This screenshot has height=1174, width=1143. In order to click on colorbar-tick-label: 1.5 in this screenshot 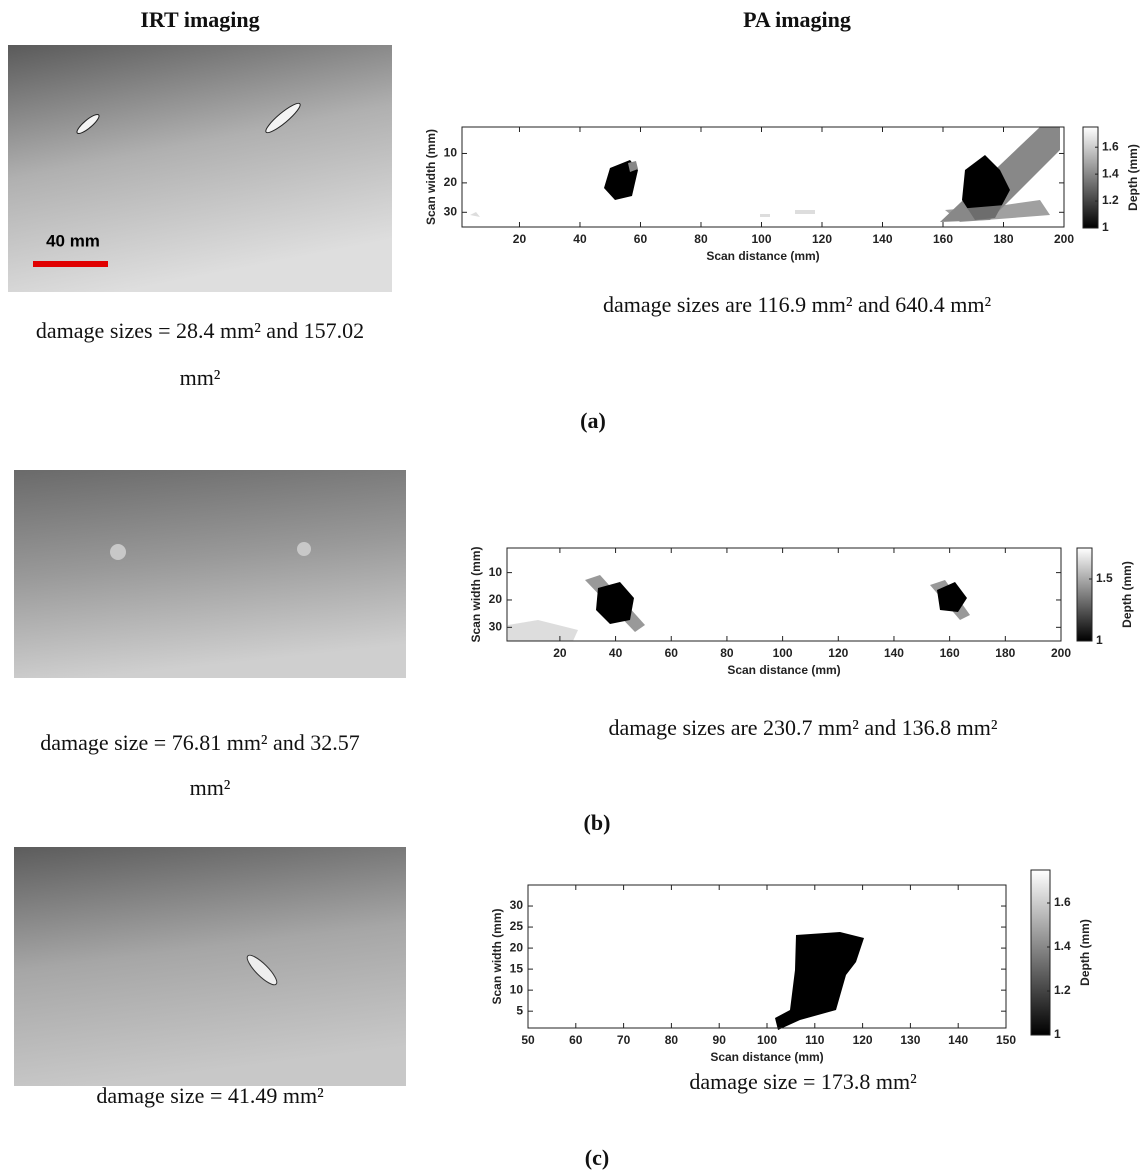, I will do `click(1104, 578)`.